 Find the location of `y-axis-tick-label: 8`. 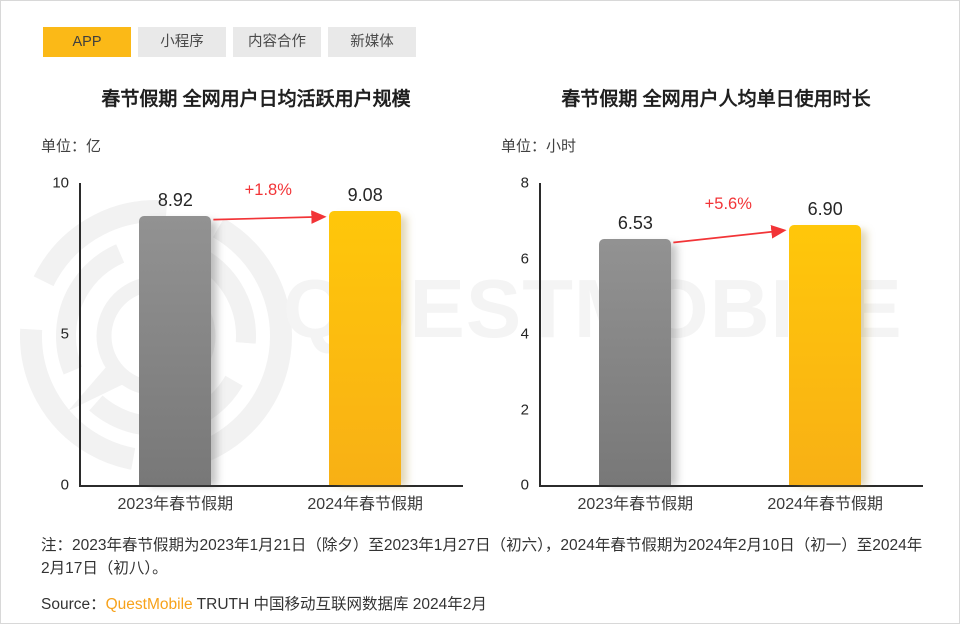

y-axis-tick-label: 8 is located at coordinates (524, 183).